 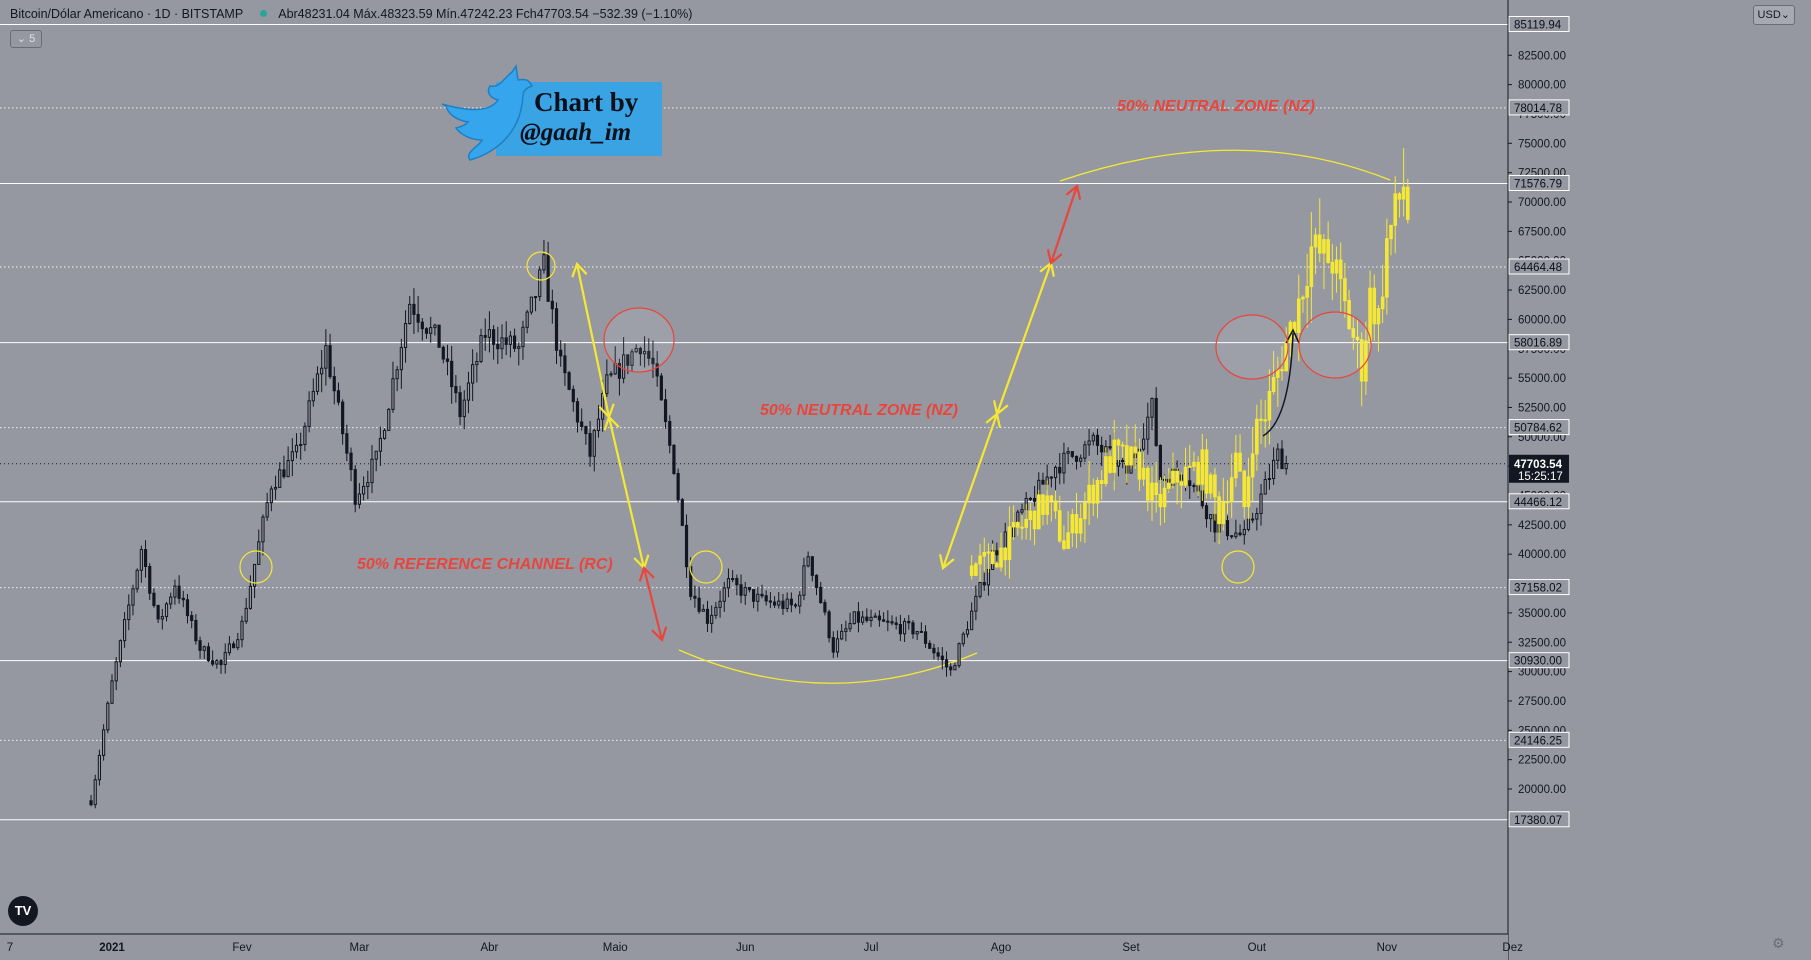 What do you see at coordinates (1542, 379) in the screenshot?
I see `price-tick-label: 55000.00` at bounding box center [1542, 379].